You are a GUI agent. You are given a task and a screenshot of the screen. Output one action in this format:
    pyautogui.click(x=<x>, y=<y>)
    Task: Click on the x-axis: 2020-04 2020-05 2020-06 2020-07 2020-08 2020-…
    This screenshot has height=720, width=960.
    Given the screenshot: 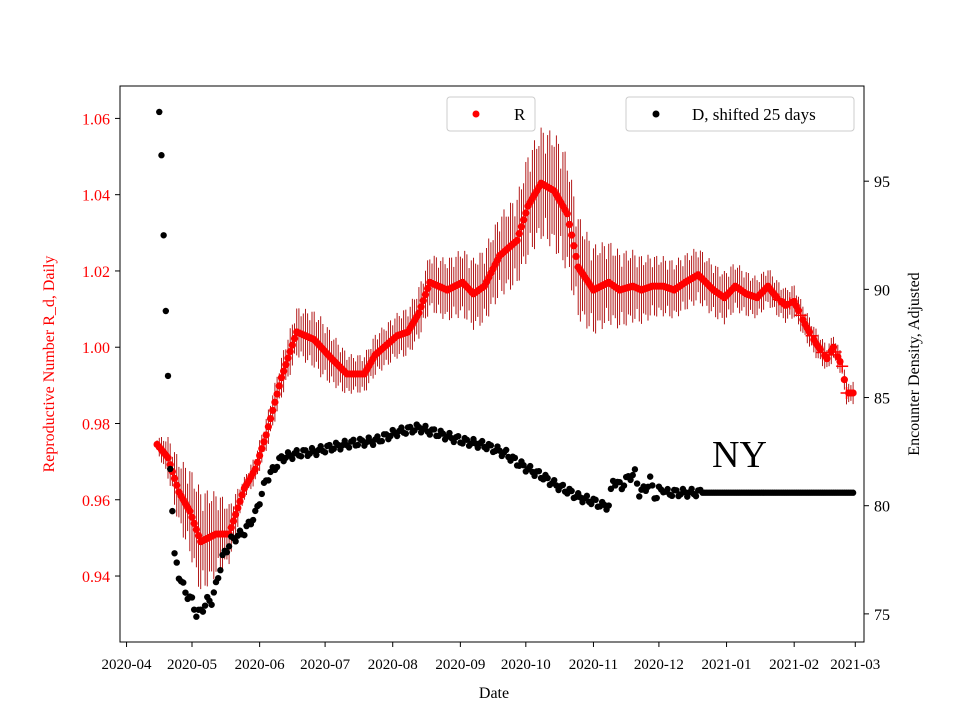 What is the action you would take?
    pyautogui.click(x=491, y=657)
    